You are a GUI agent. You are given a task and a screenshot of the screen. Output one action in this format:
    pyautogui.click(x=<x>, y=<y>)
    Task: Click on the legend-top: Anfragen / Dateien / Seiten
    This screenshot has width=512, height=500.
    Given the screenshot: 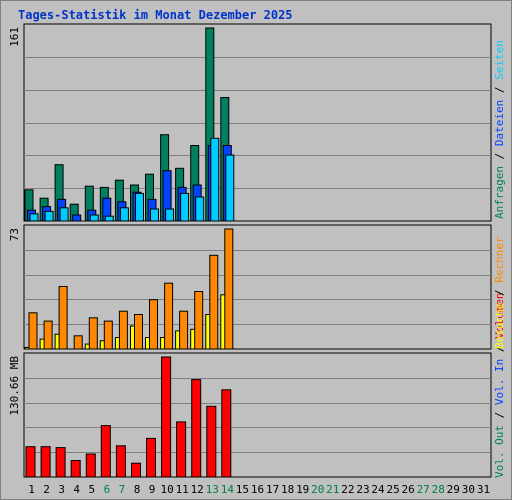 What is the action you would take?
    pyautogui.click(x=499, y=129)
    